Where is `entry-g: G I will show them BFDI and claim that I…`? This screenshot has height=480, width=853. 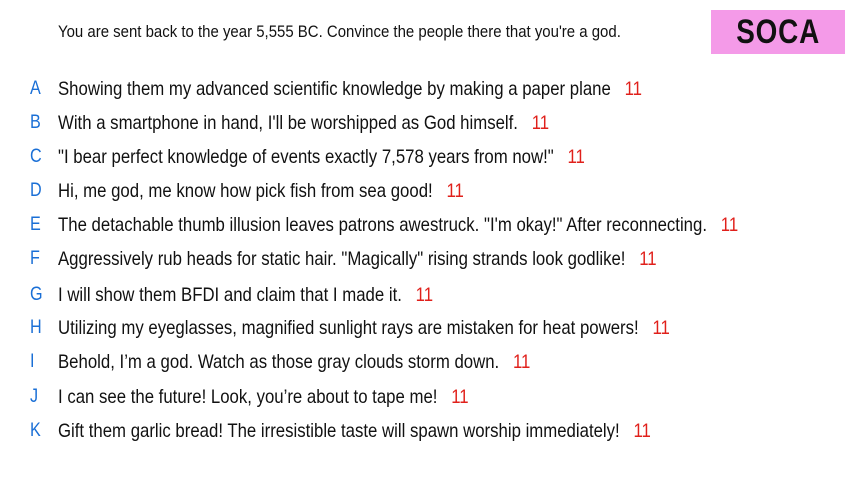 entry-g: G I will show them BFDI and claim that I… is located at coordinates (426, 295).